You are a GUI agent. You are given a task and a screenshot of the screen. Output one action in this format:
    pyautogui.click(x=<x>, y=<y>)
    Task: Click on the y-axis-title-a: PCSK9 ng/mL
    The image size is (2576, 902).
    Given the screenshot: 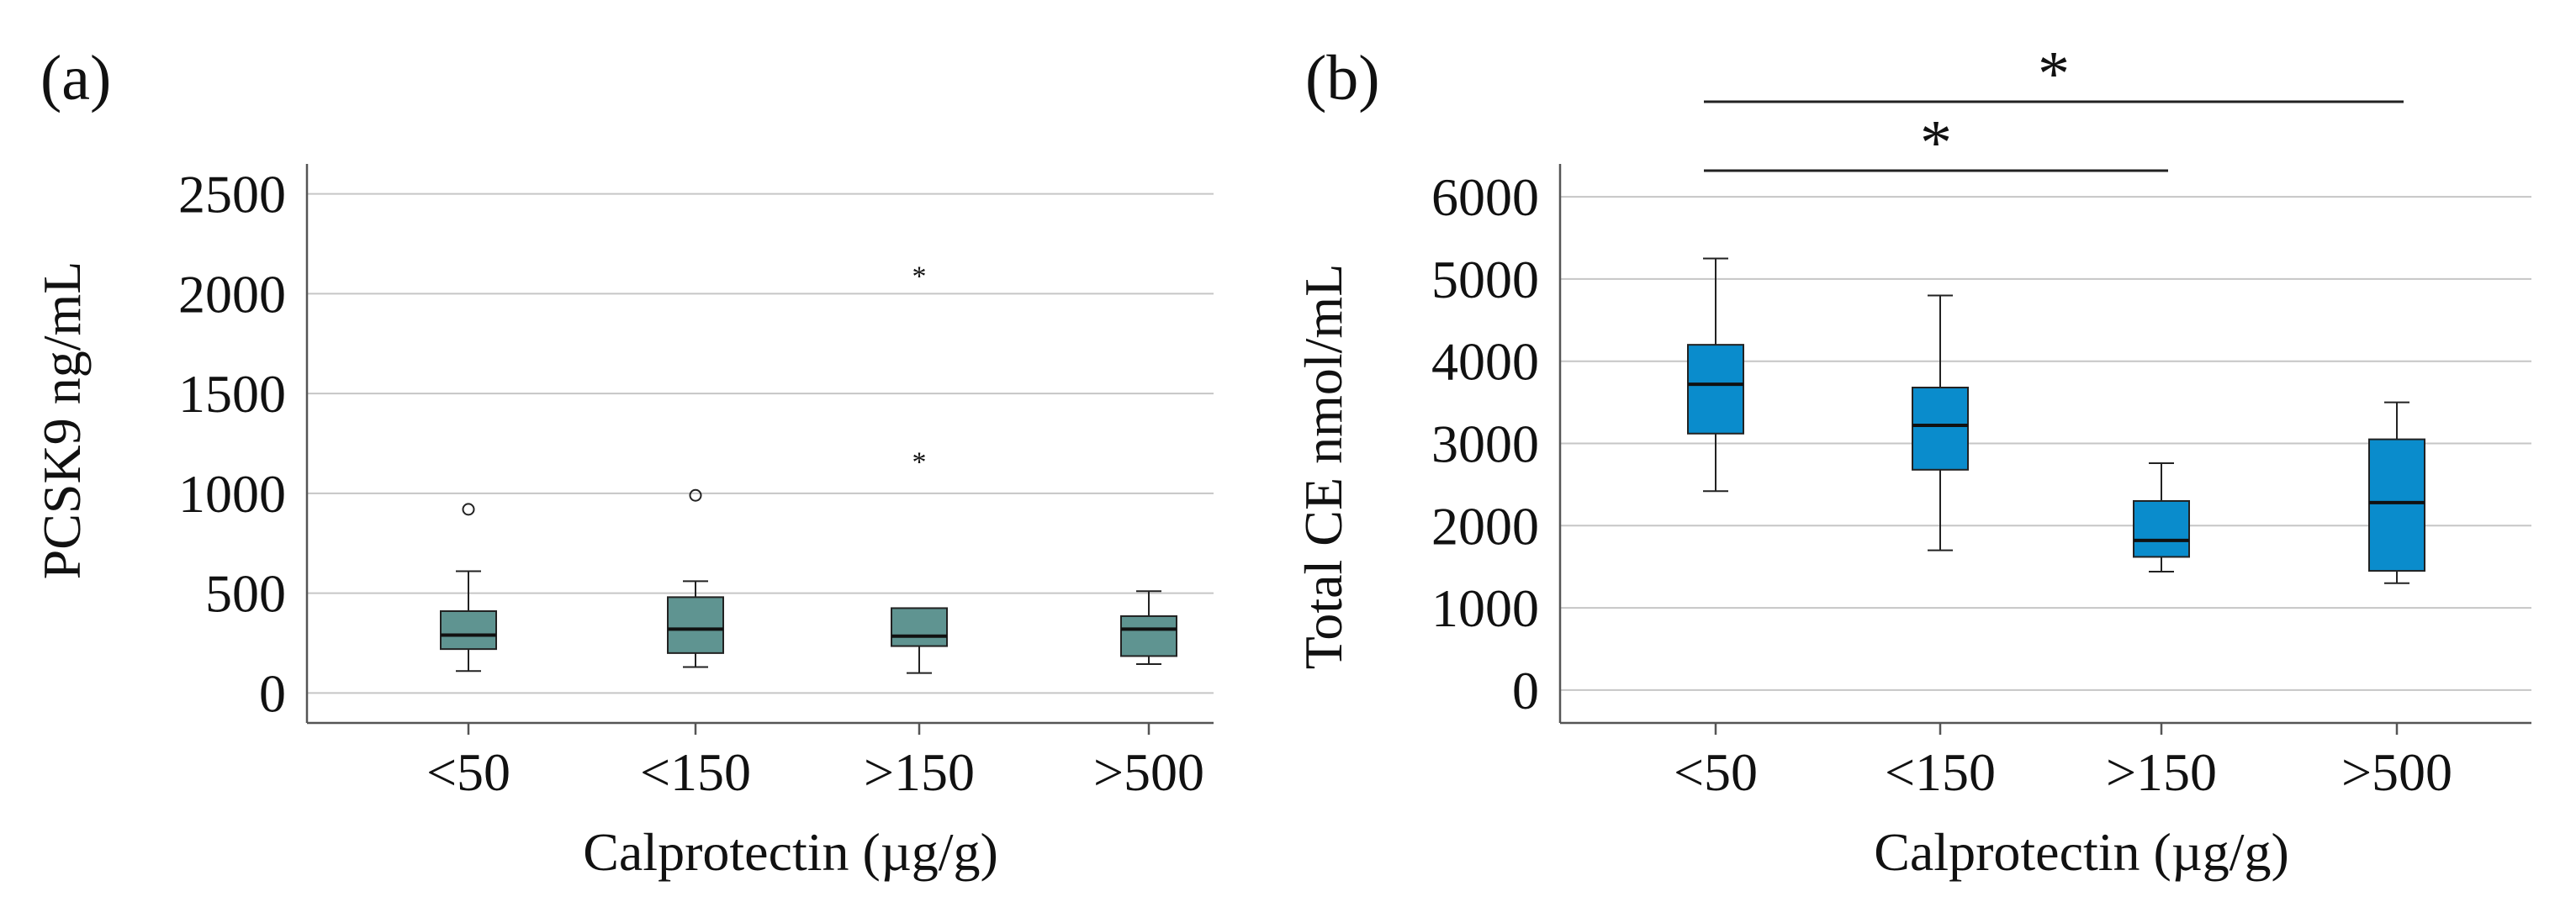 What is the action you would take?
    pyautogui.click(x=62, y=420)
    